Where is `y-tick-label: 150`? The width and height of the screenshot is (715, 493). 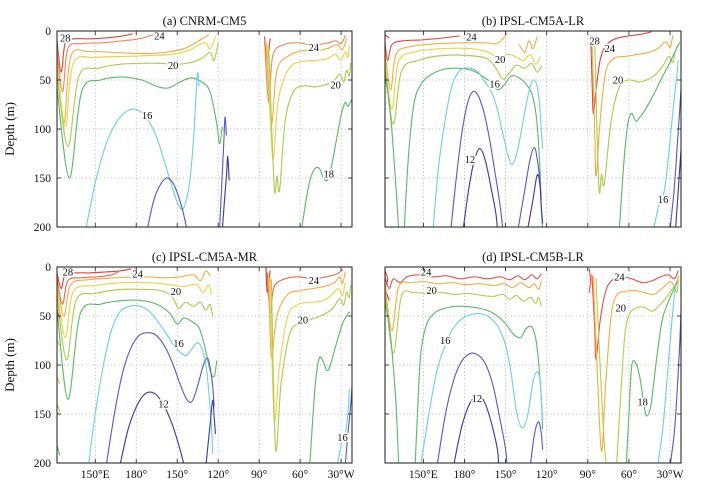
y-tick-label: 150 is located at coordinates (43, 179).